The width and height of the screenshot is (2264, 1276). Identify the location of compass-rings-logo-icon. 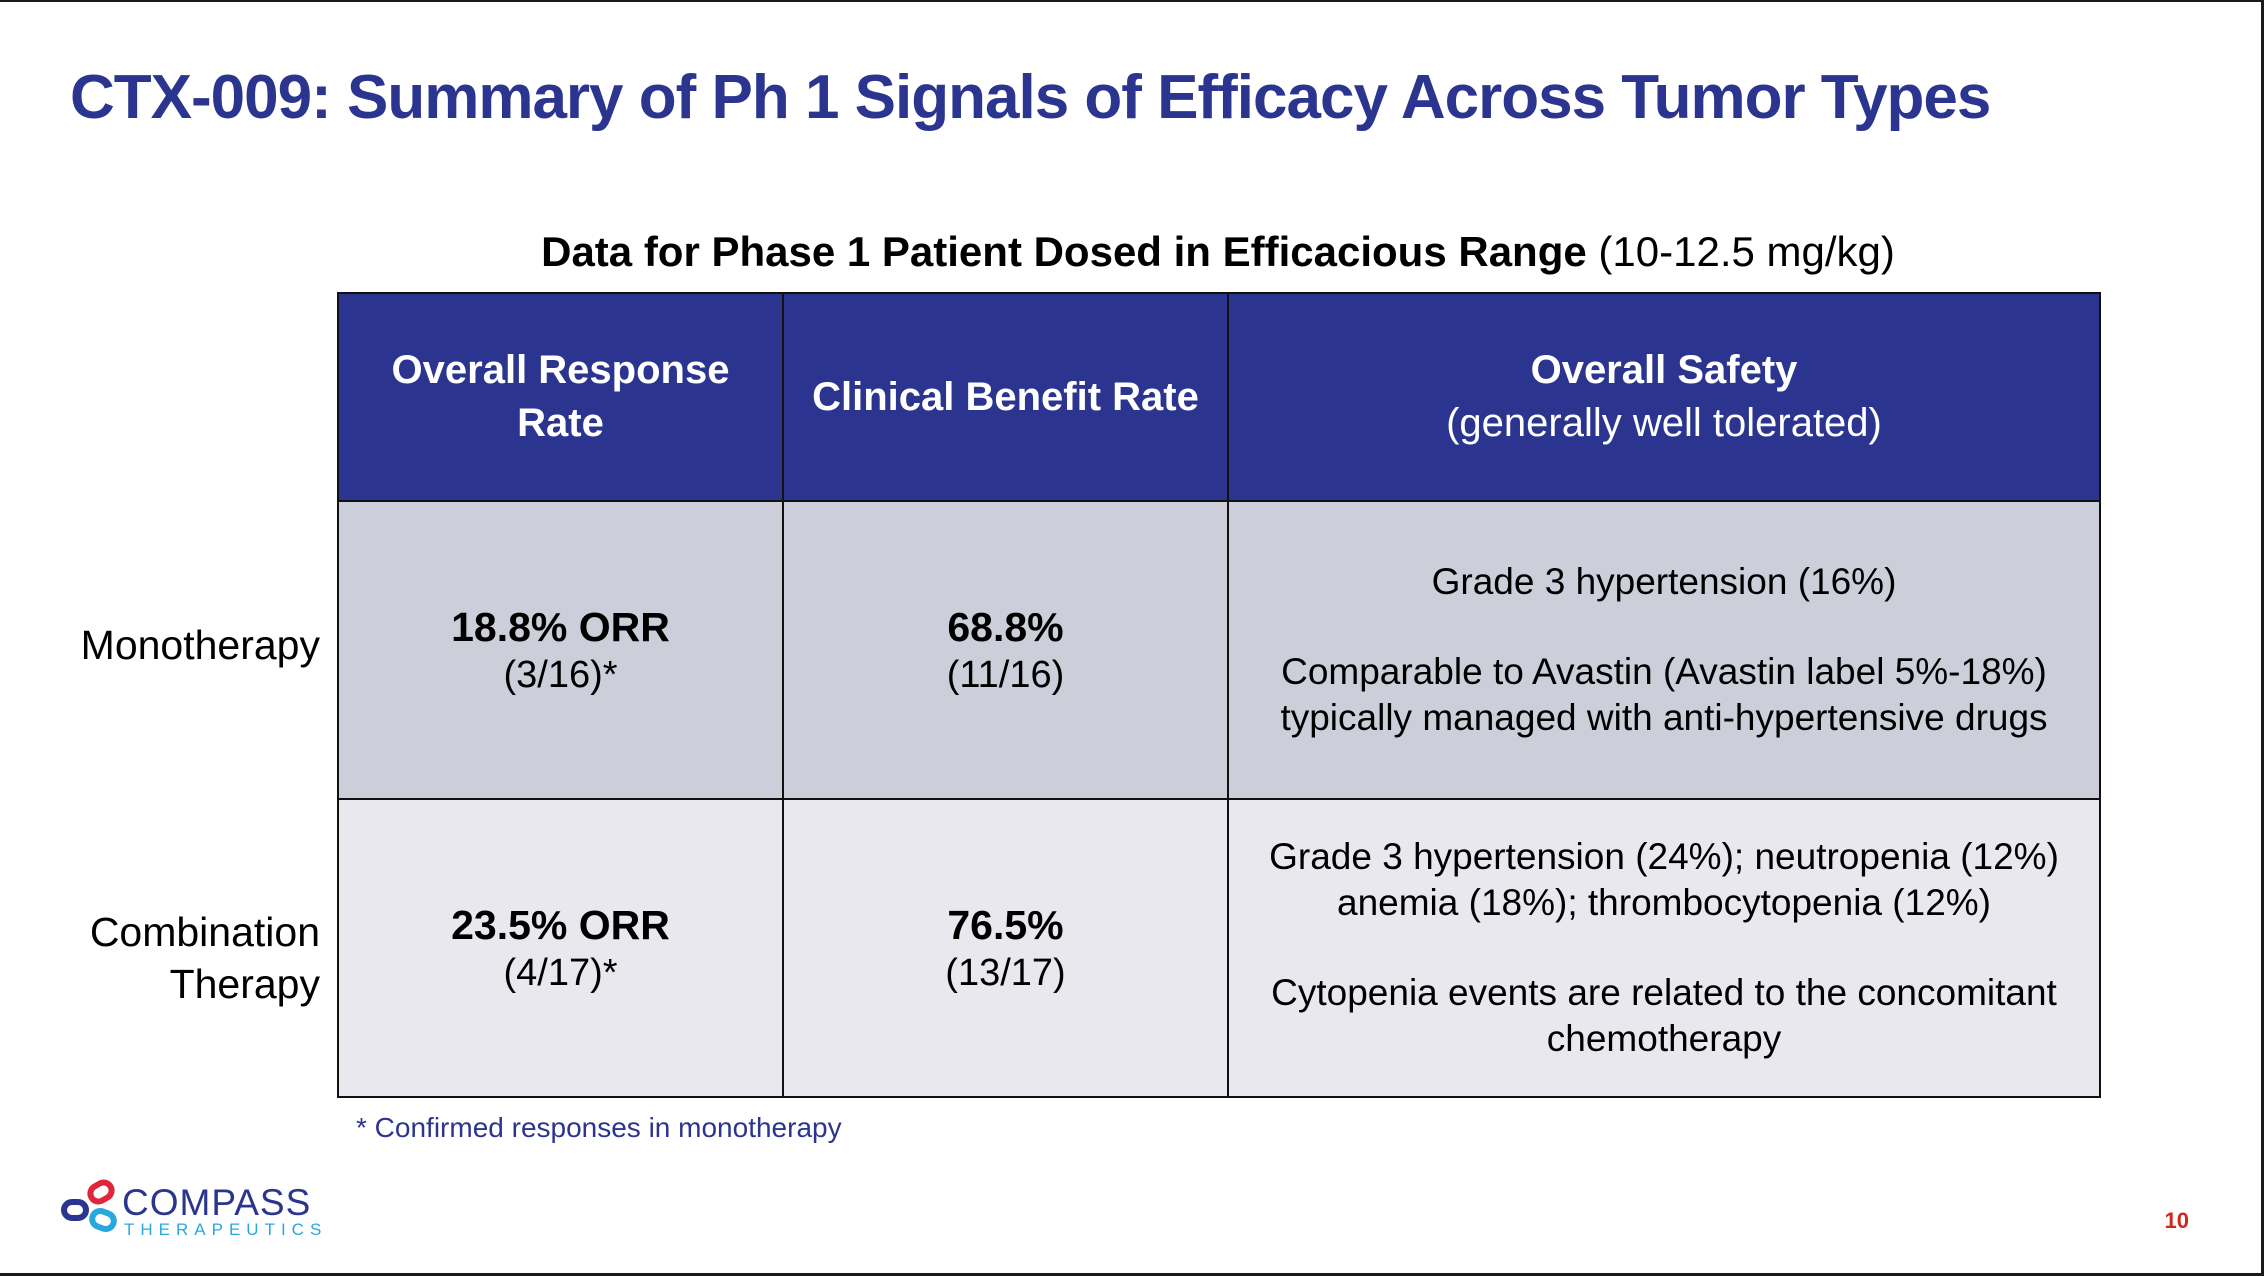
(89, 1206).